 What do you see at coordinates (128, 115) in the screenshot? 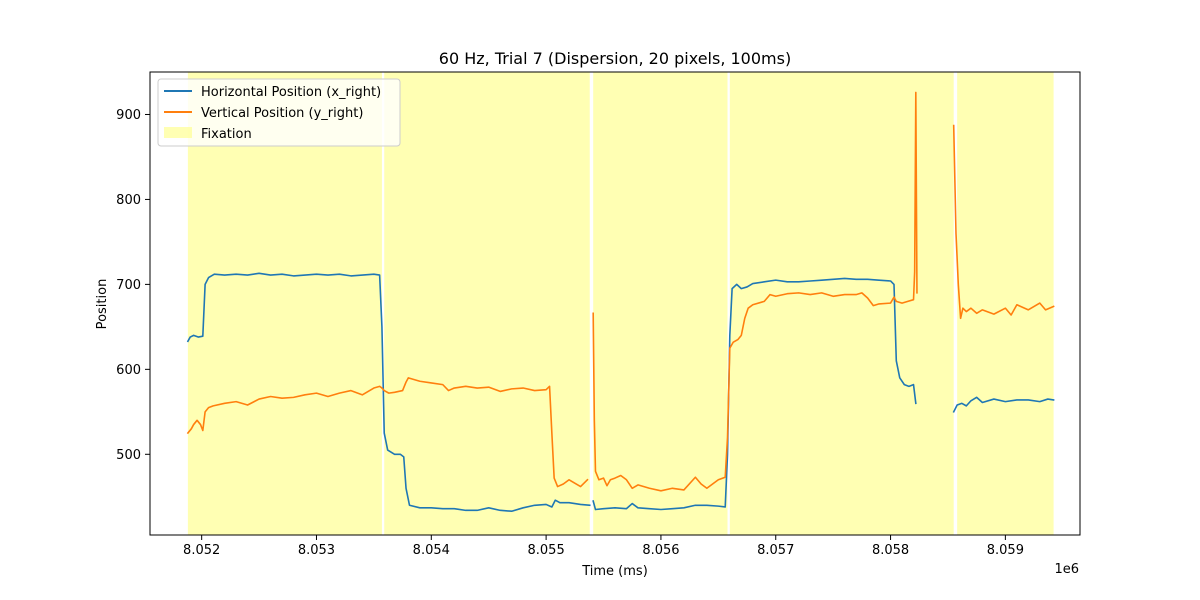
I see `y-tick-label: 900` at bounding box center [128, 115].